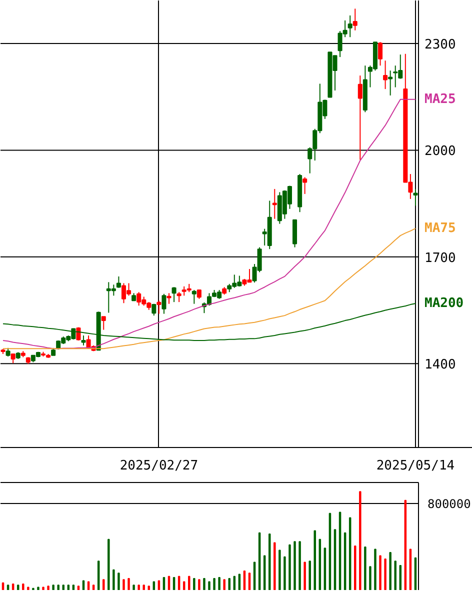  I want to click on x-tick-label: 2025/05/14, so click(415, 466).